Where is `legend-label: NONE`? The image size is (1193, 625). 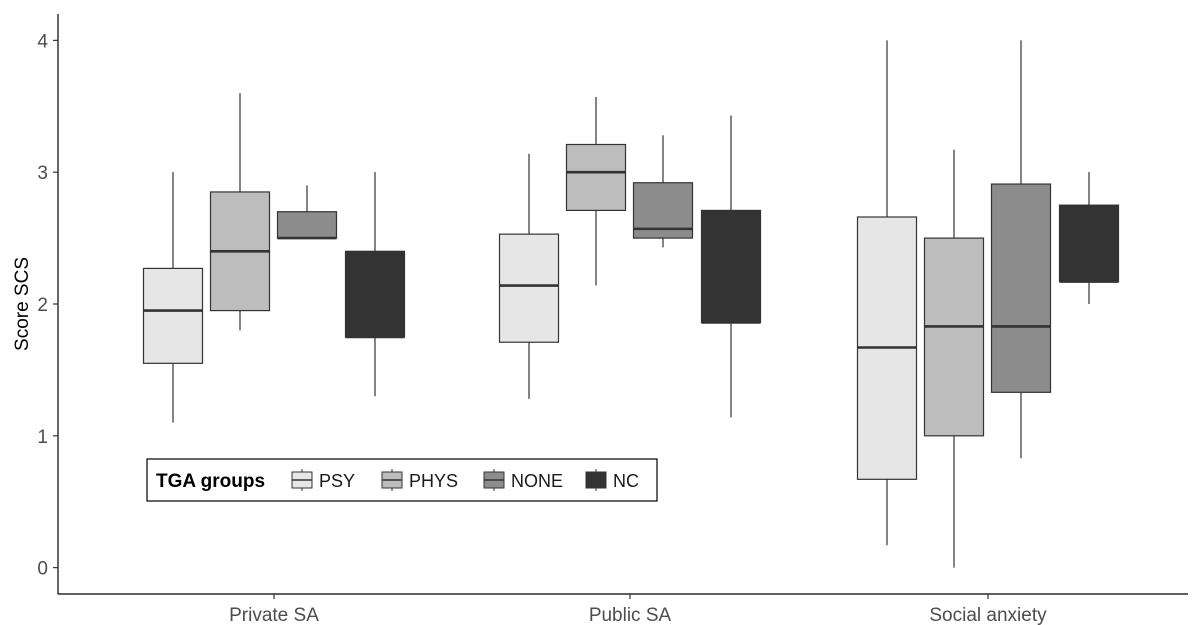 legend-label: NONE is located at coordinates (537, 481).